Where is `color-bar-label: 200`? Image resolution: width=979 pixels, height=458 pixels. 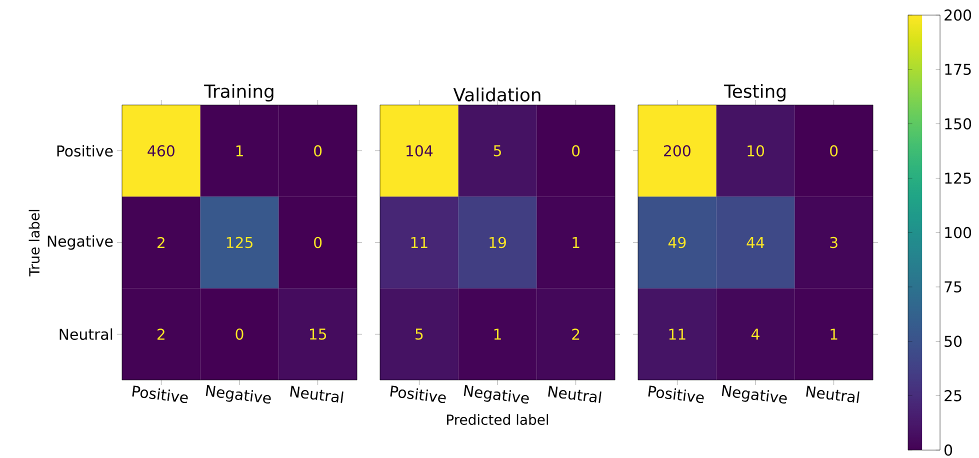 color-bar-label: 200 is located at coordinates (958, 15).